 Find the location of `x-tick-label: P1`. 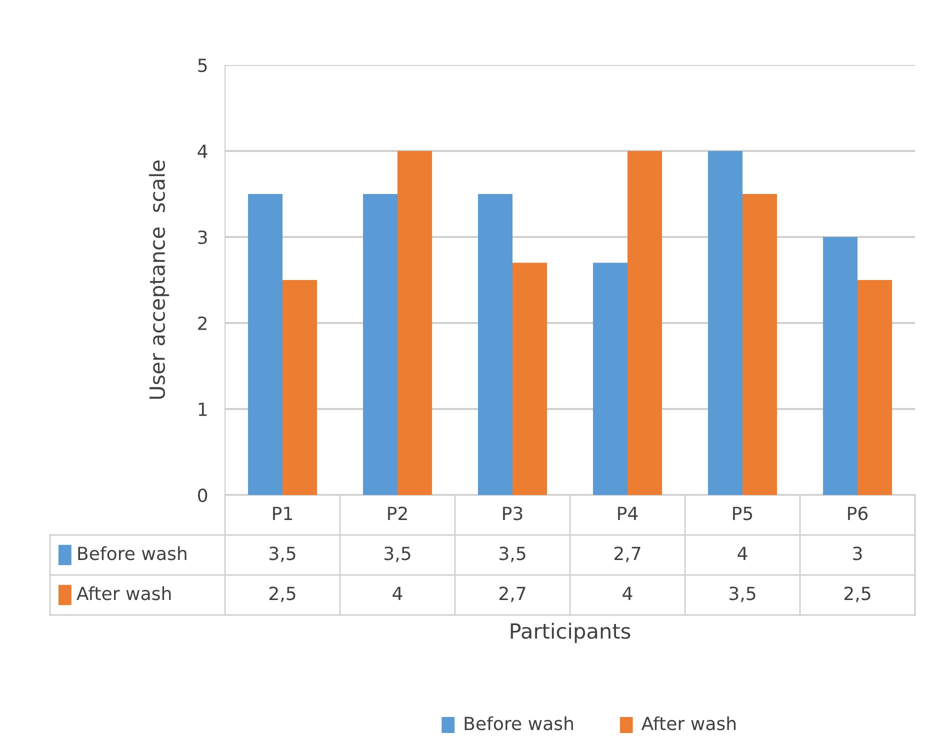

x-tick-label: P1 is located at coordinates (282, 513).